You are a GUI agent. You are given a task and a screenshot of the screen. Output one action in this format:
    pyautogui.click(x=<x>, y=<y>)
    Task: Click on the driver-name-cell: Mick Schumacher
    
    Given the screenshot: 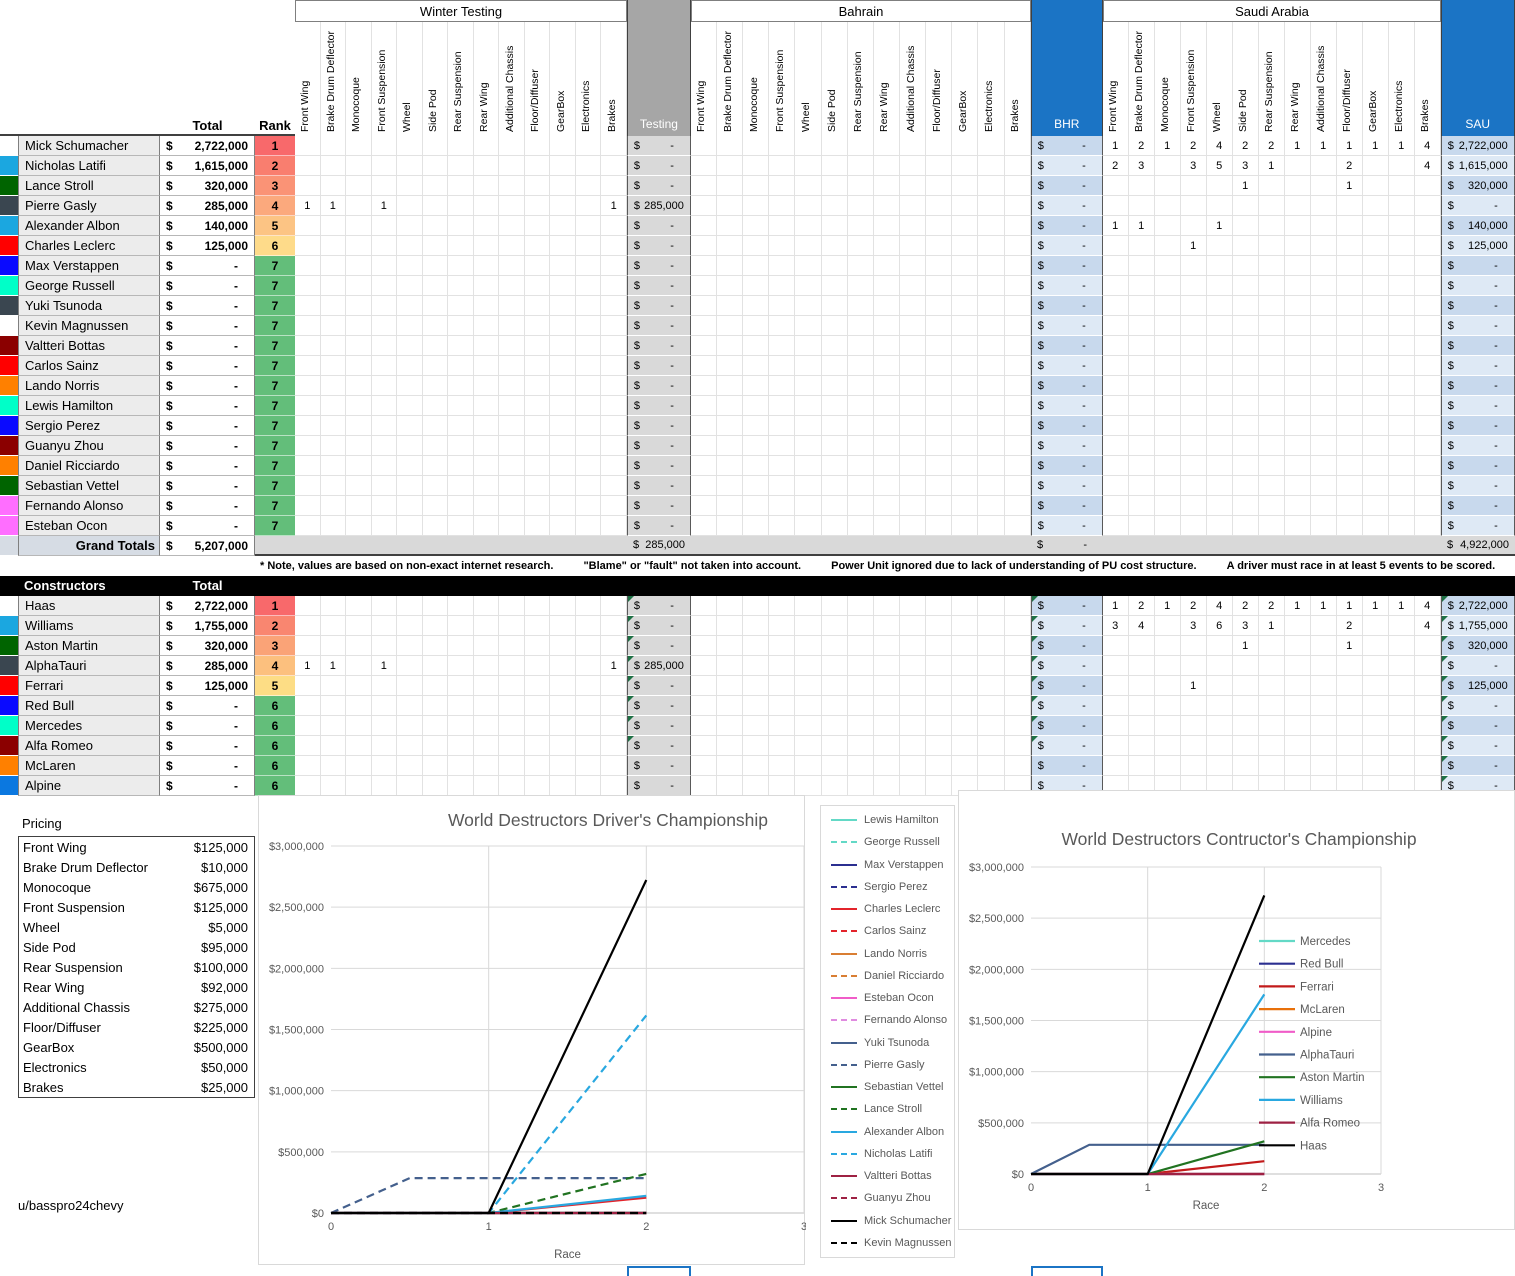 What is the action you would take?
    pyautogui.click(x=89, y=146)
    